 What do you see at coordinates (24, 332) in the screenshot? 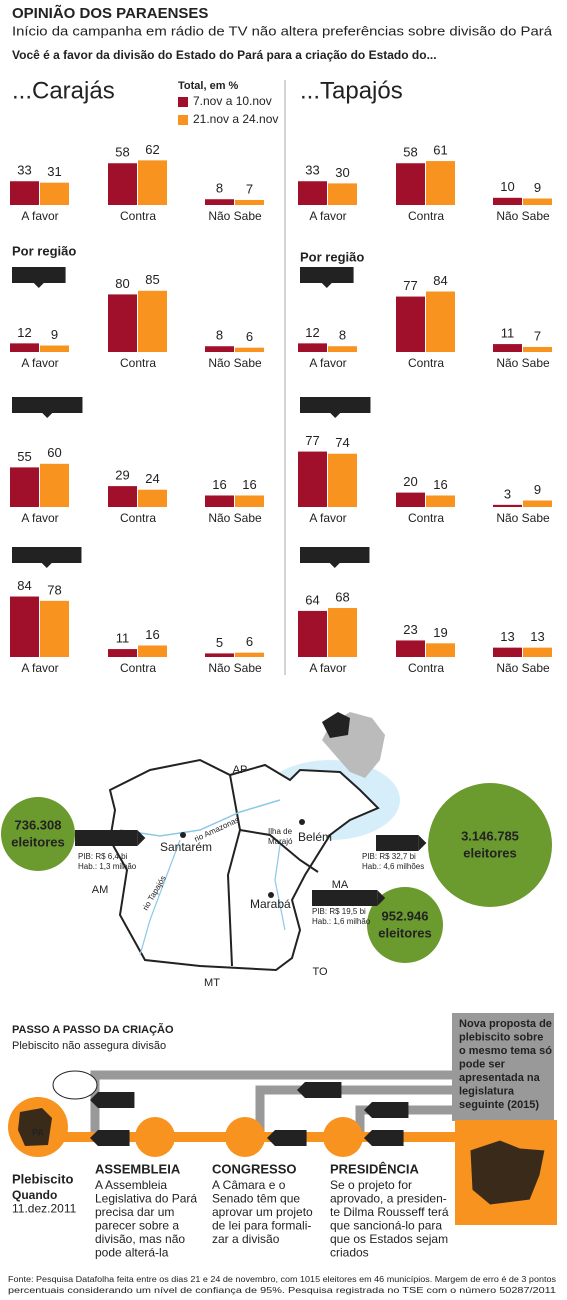
I see `value-label: 12` at bounding box center [24, 332].